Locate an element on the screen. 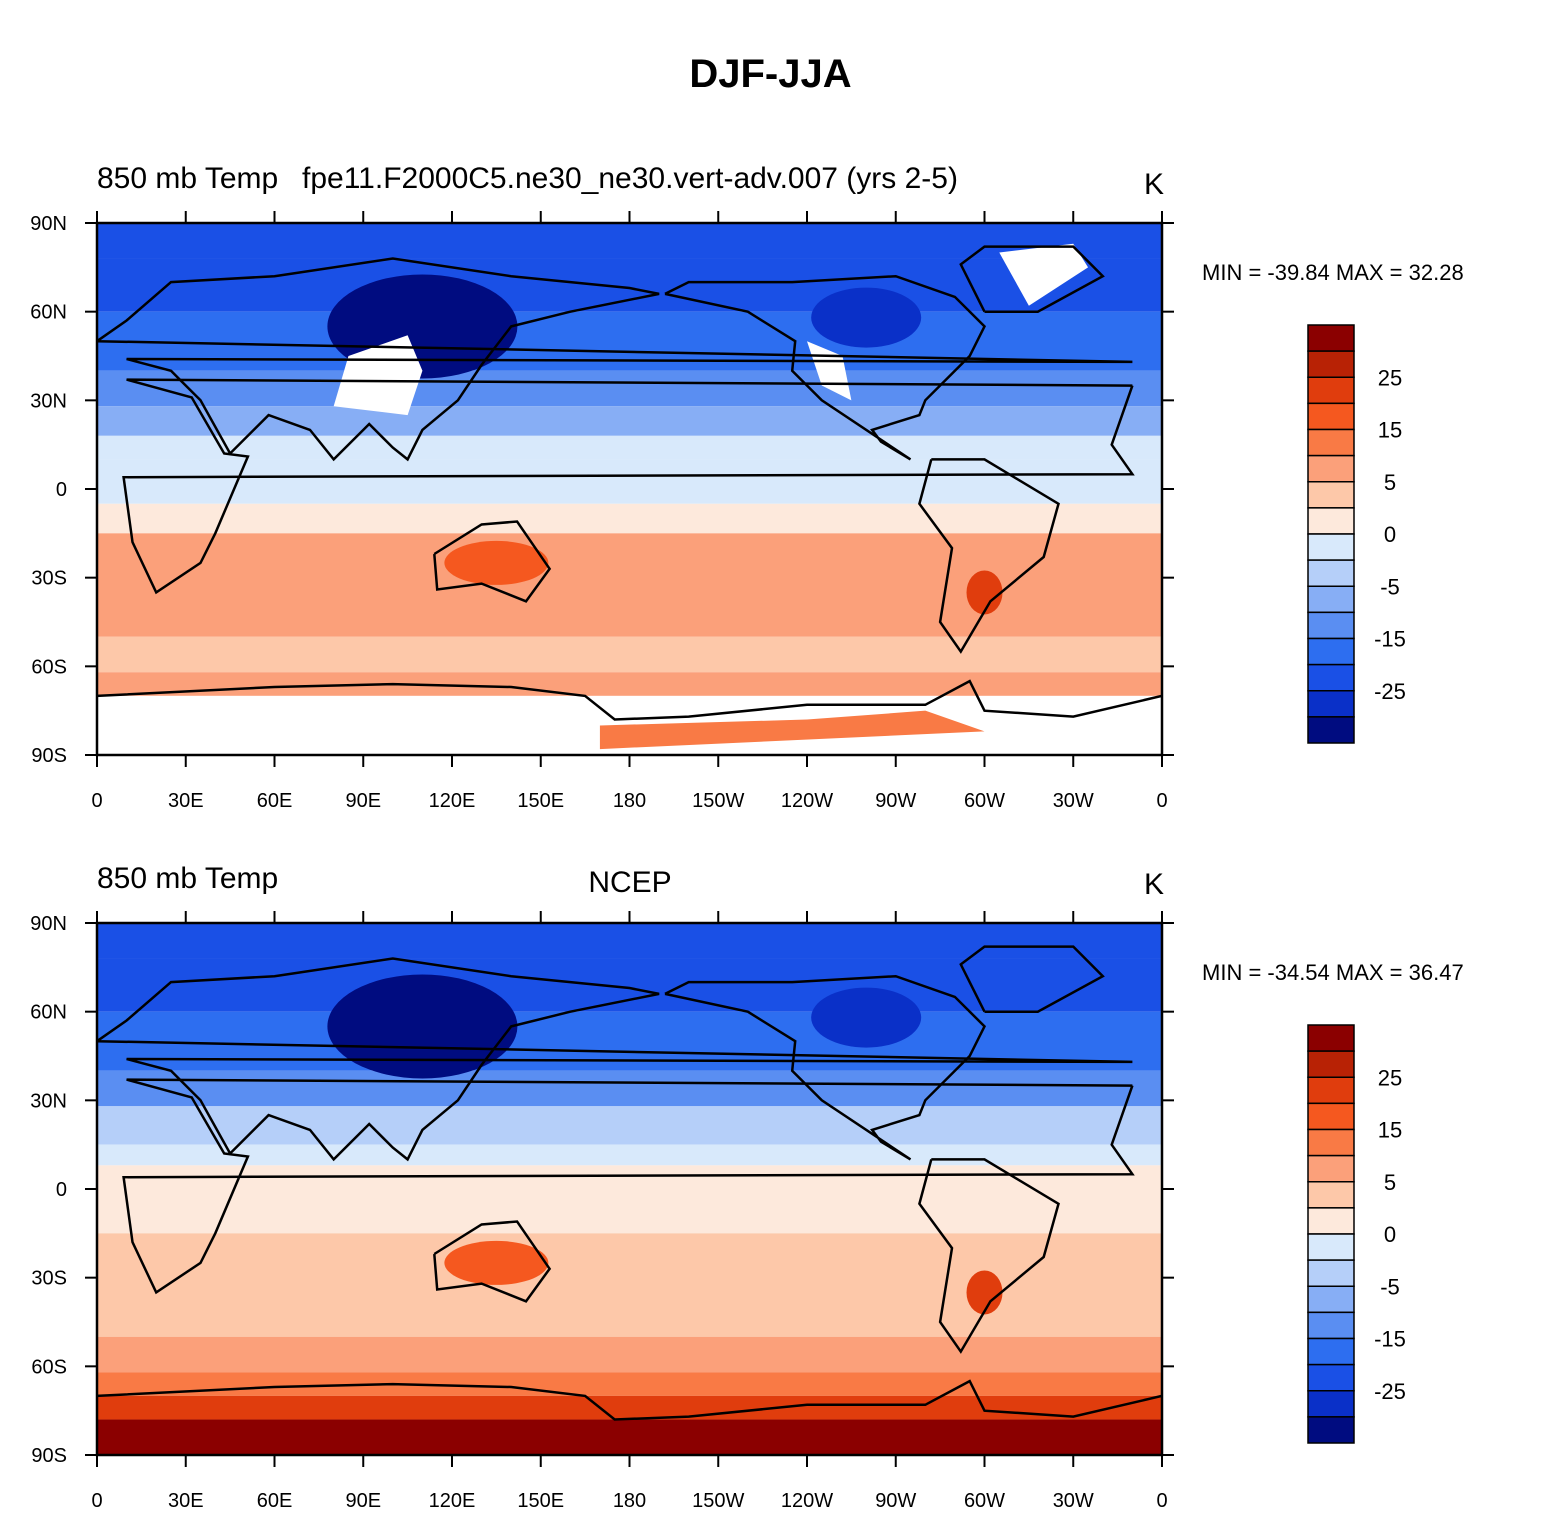 This screenshot has height=1538, width=1541. lat-tick-label: 30N is located at coordinates (48, 1101).